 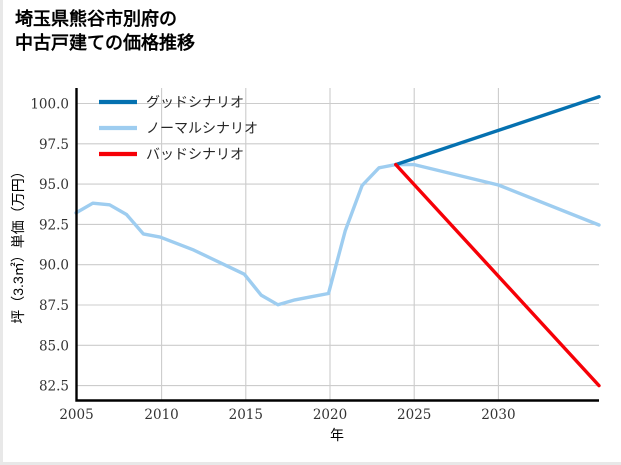 I want to click on y-tick-labels: 100.0 97.5 95.0 92.5 90.0 87.5 85.0 82.5, so click(x=49, y=246).